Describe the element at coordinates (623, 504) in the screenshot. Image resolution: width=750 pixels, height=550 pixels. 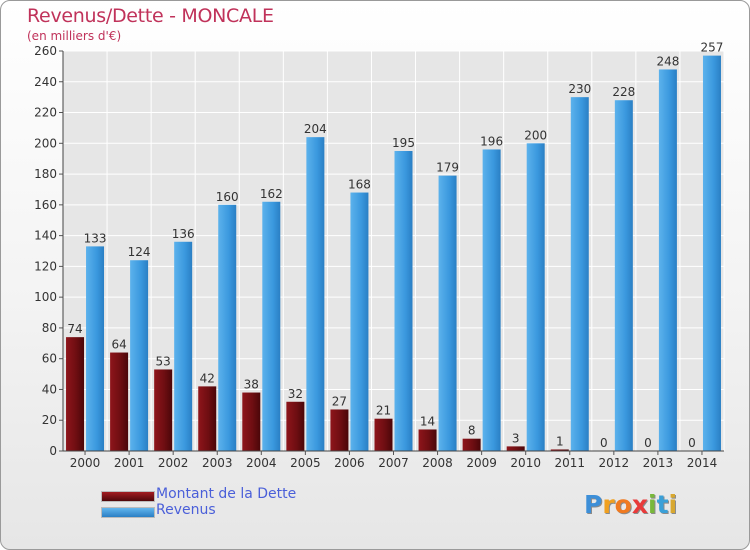
I see `logo-letter: o` at that location.